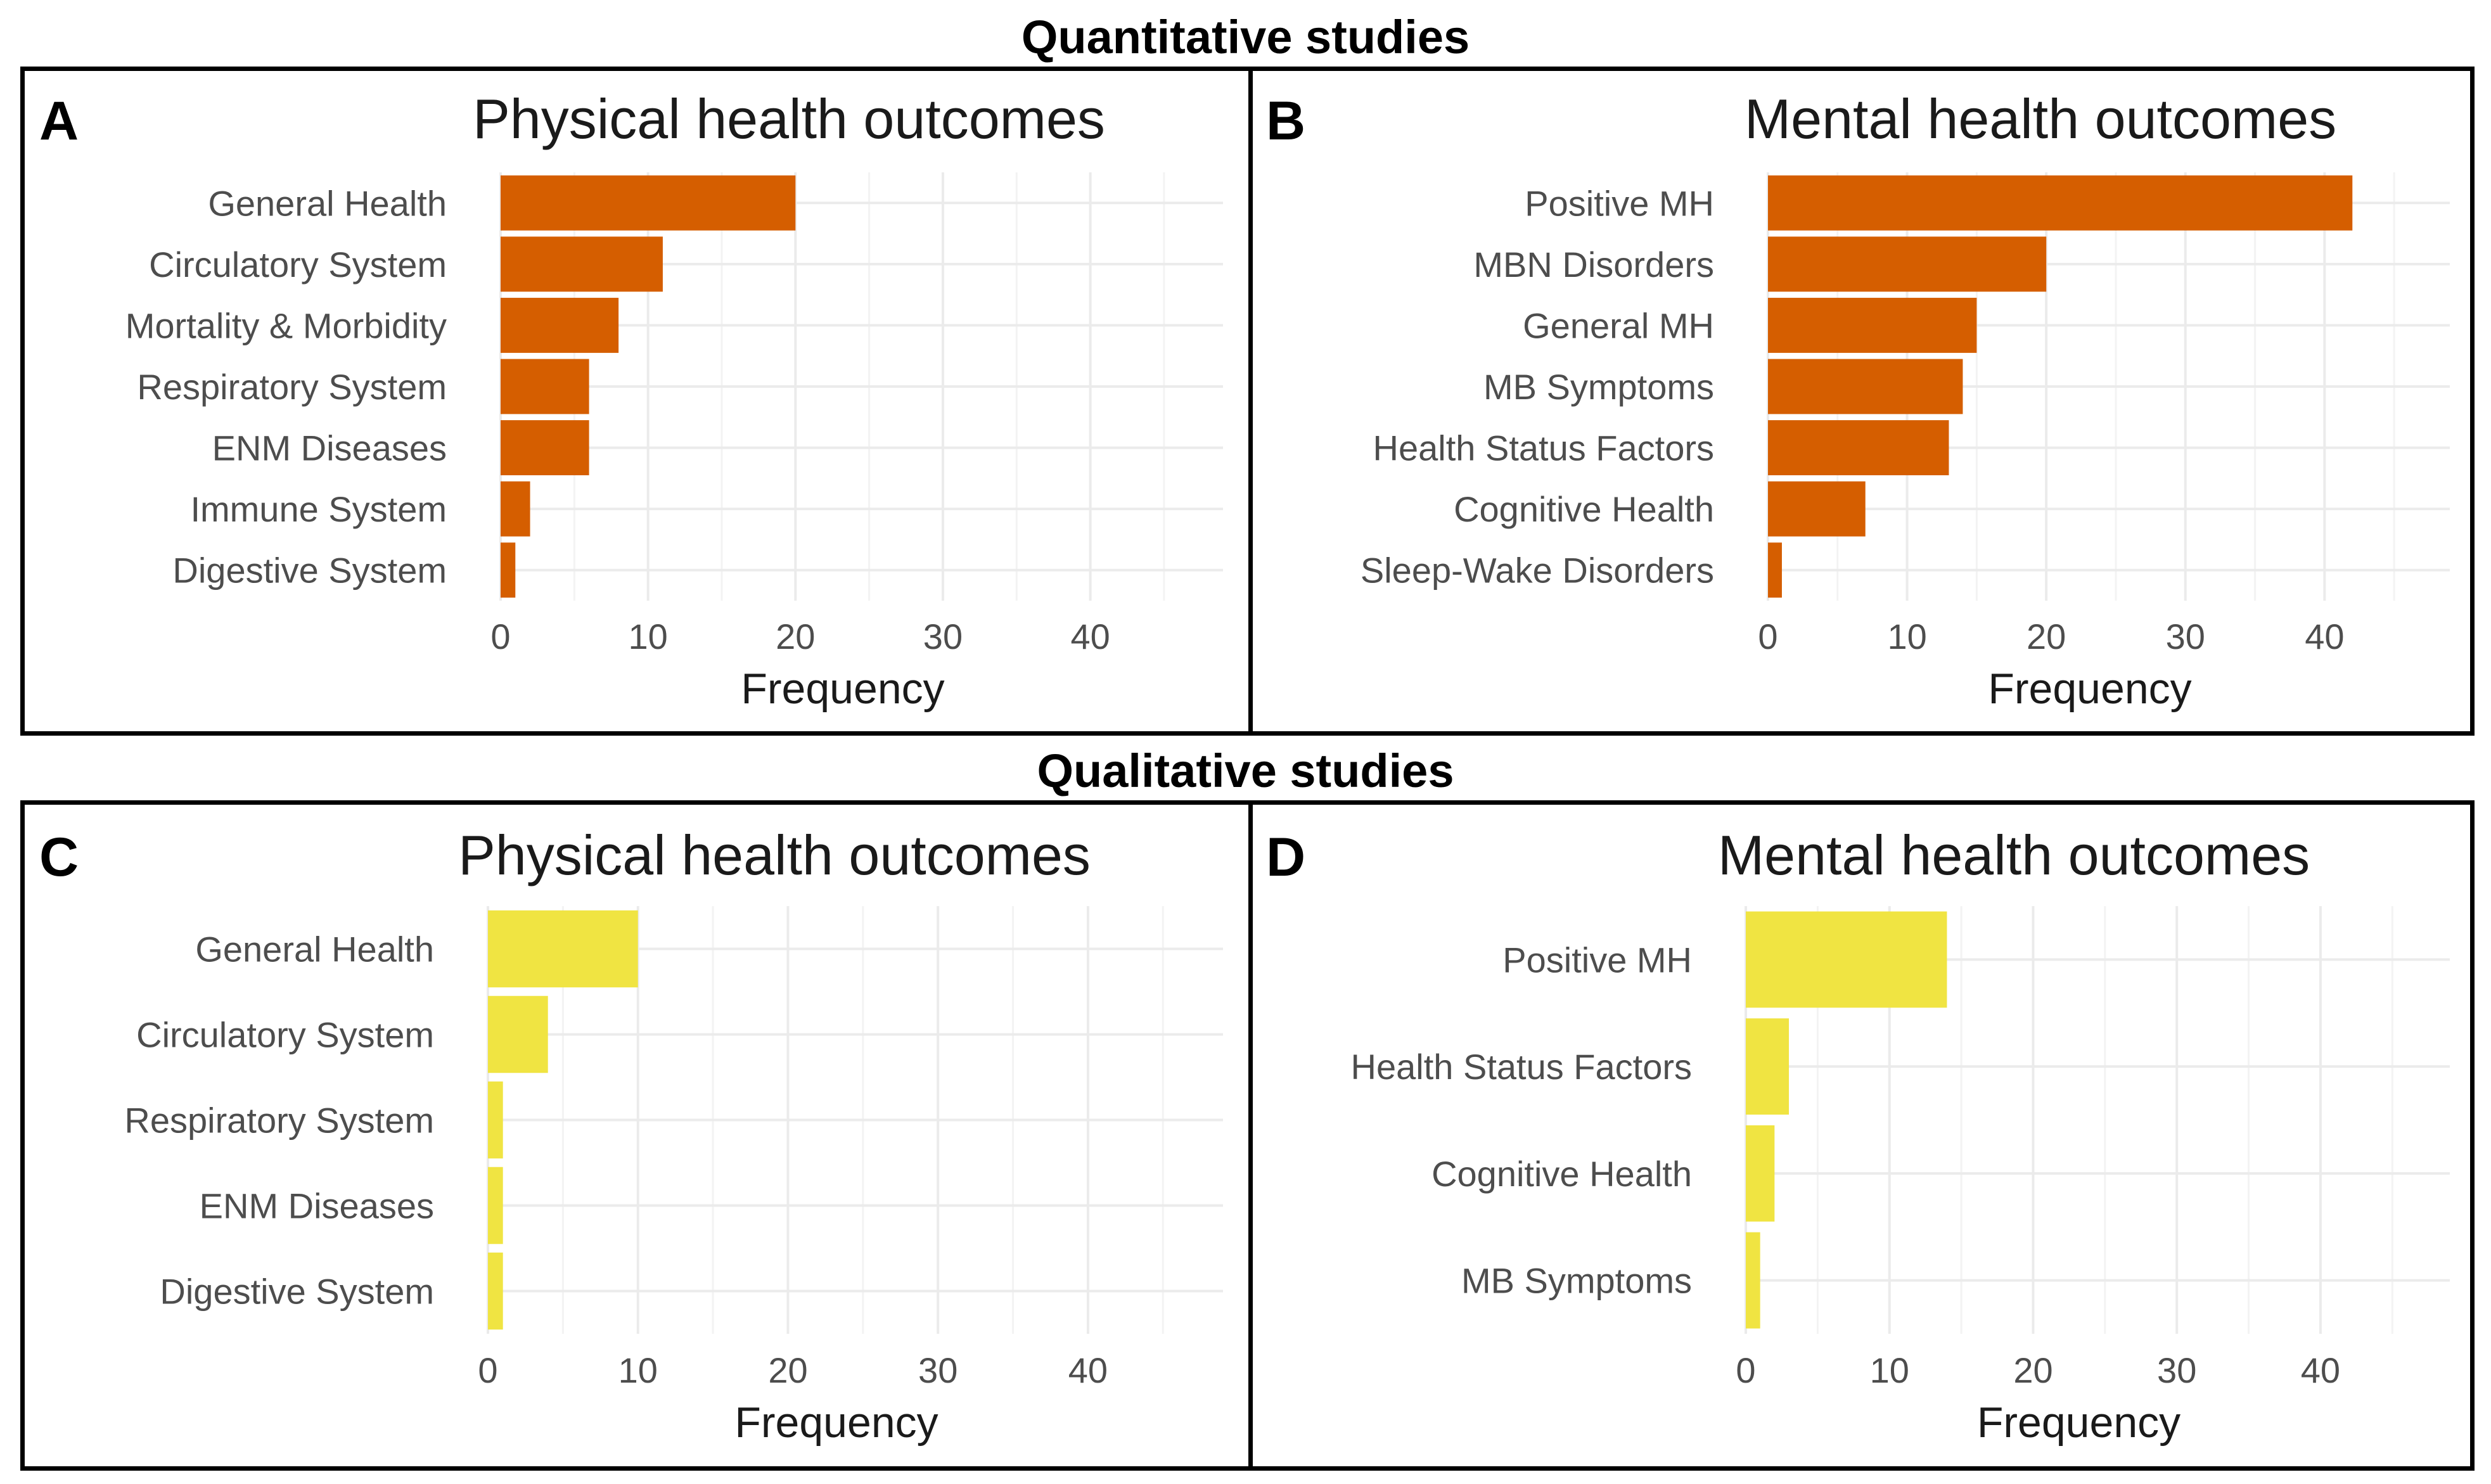 The width and height of the screenshot is (2491, 1484). Describe the element at coordinates (488, 1370) in the screenshot. I see `panel-c-tick-label: 0` at that location.